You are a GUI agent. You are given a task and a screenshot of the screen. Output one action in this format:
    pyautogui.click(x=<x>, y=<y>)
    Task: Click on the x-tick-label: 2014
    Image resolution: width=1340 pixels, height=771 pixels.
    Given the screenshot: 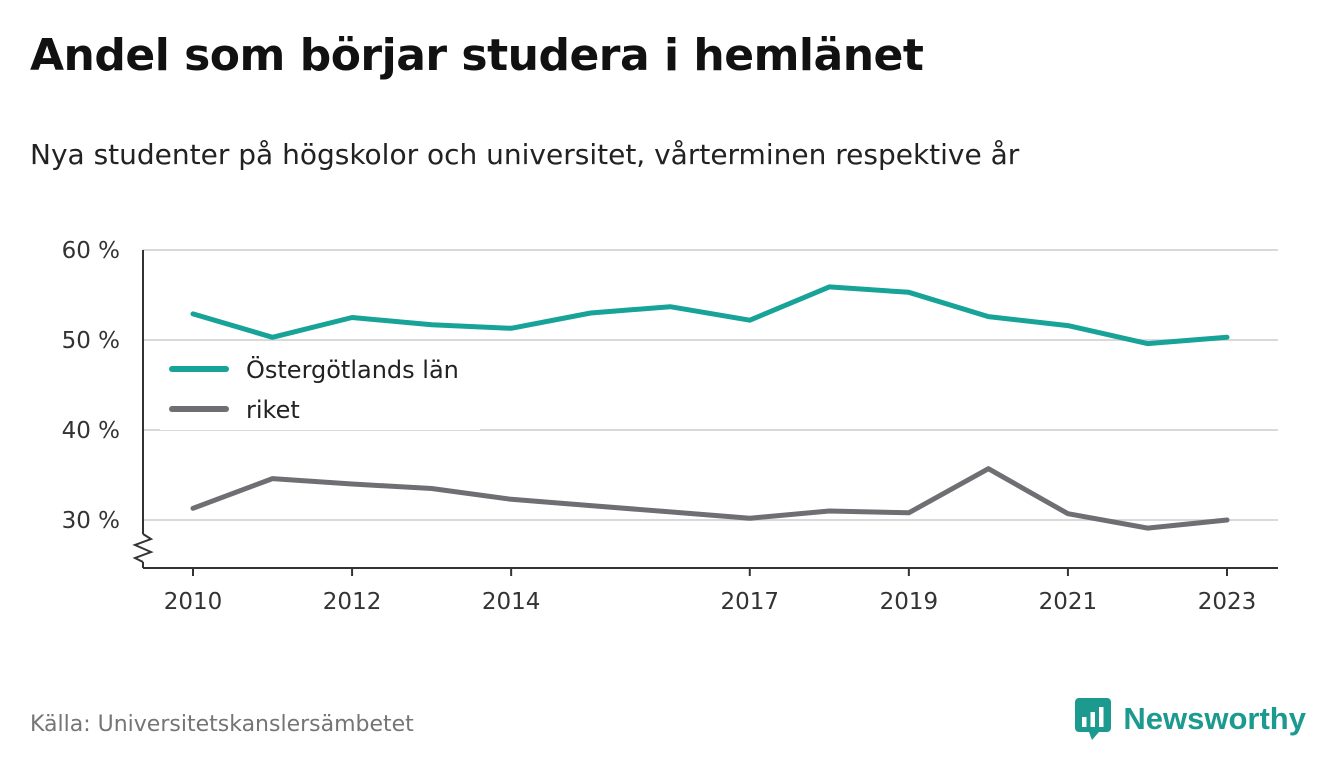 What is the action you would take?
    pyautogui.click(x=511, y=602)
    